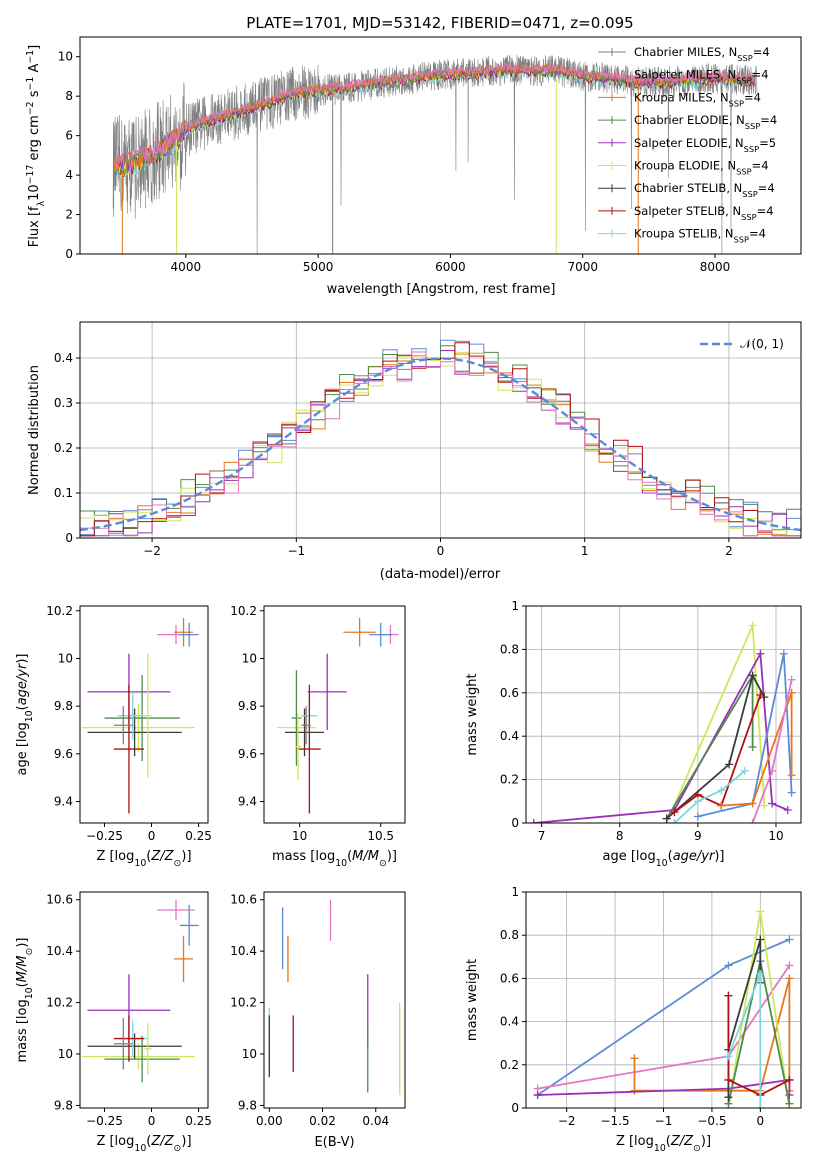 The height and width of the screenshot is (1170, 819). I want to click on y-tick-label: 0.2, so click(509, 780).